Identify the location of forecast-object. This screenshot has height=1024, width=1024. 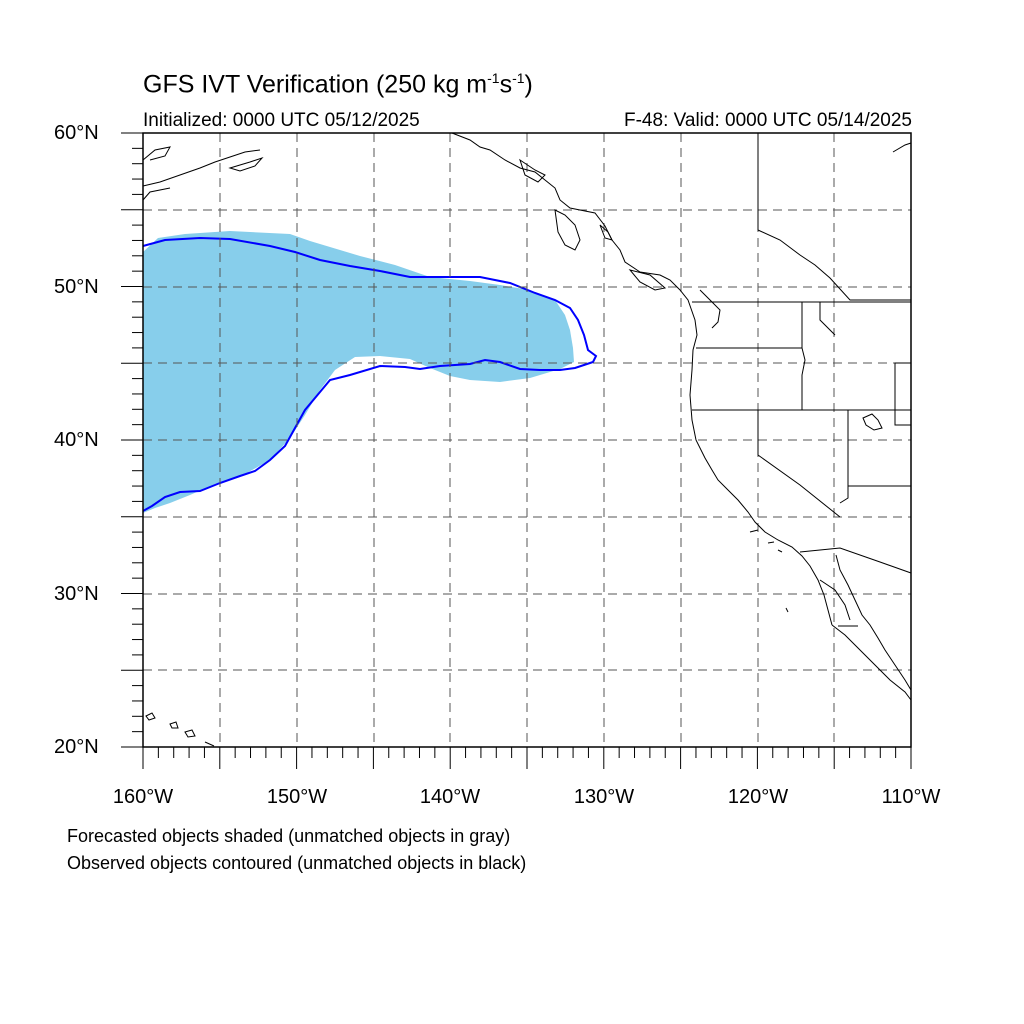
(358, 372).